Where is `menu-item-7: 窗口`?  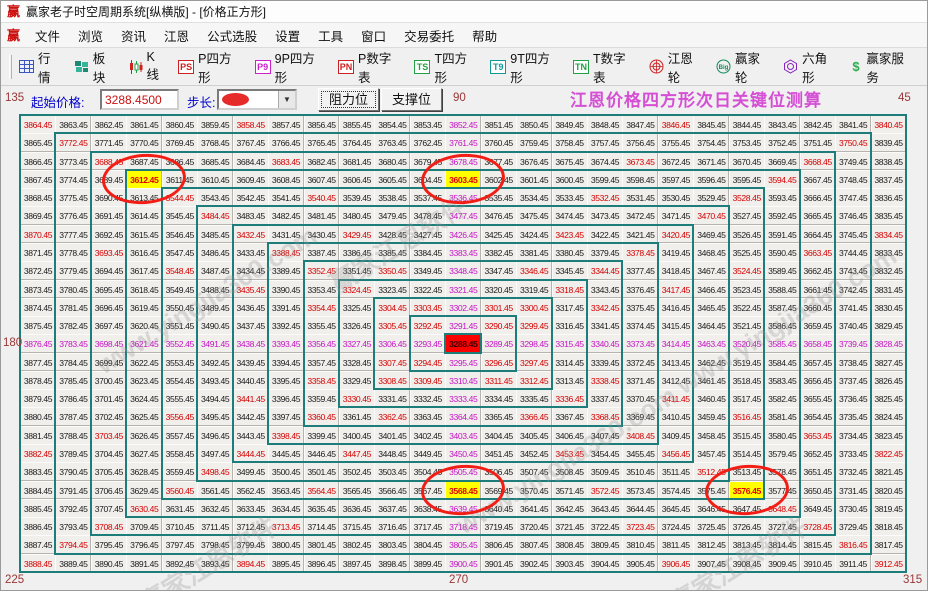
menu-item-7: 窗口 is located at coordinates (374, 36).